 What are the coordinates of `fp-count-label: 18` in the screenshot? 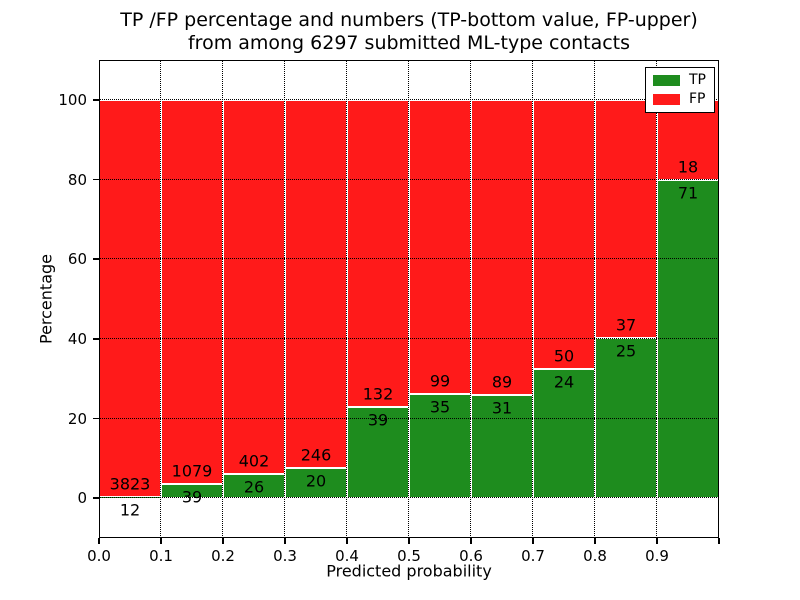 It's located at (688, 167).